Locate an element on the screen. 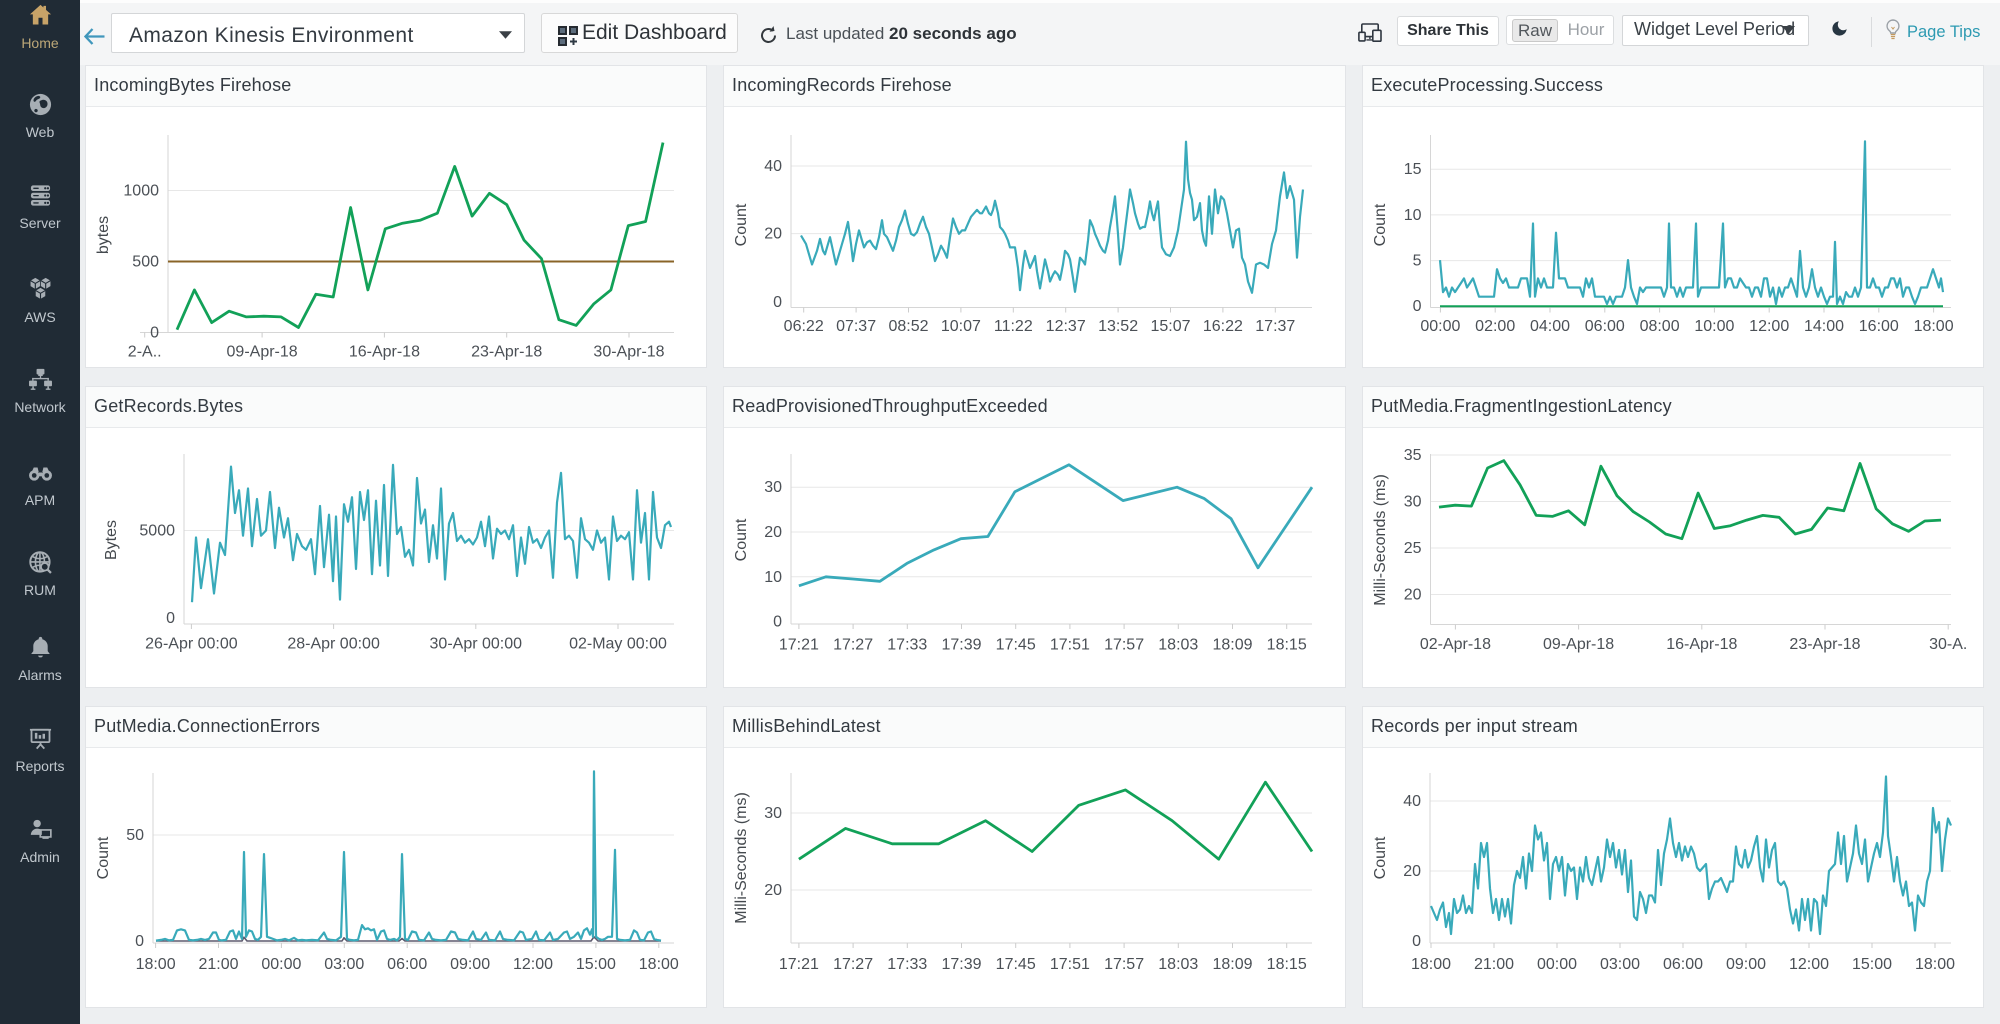 The height and width of the screenshot is (1024, 2000). svg-text: 10:00 is located at coordinates (1714, 326).